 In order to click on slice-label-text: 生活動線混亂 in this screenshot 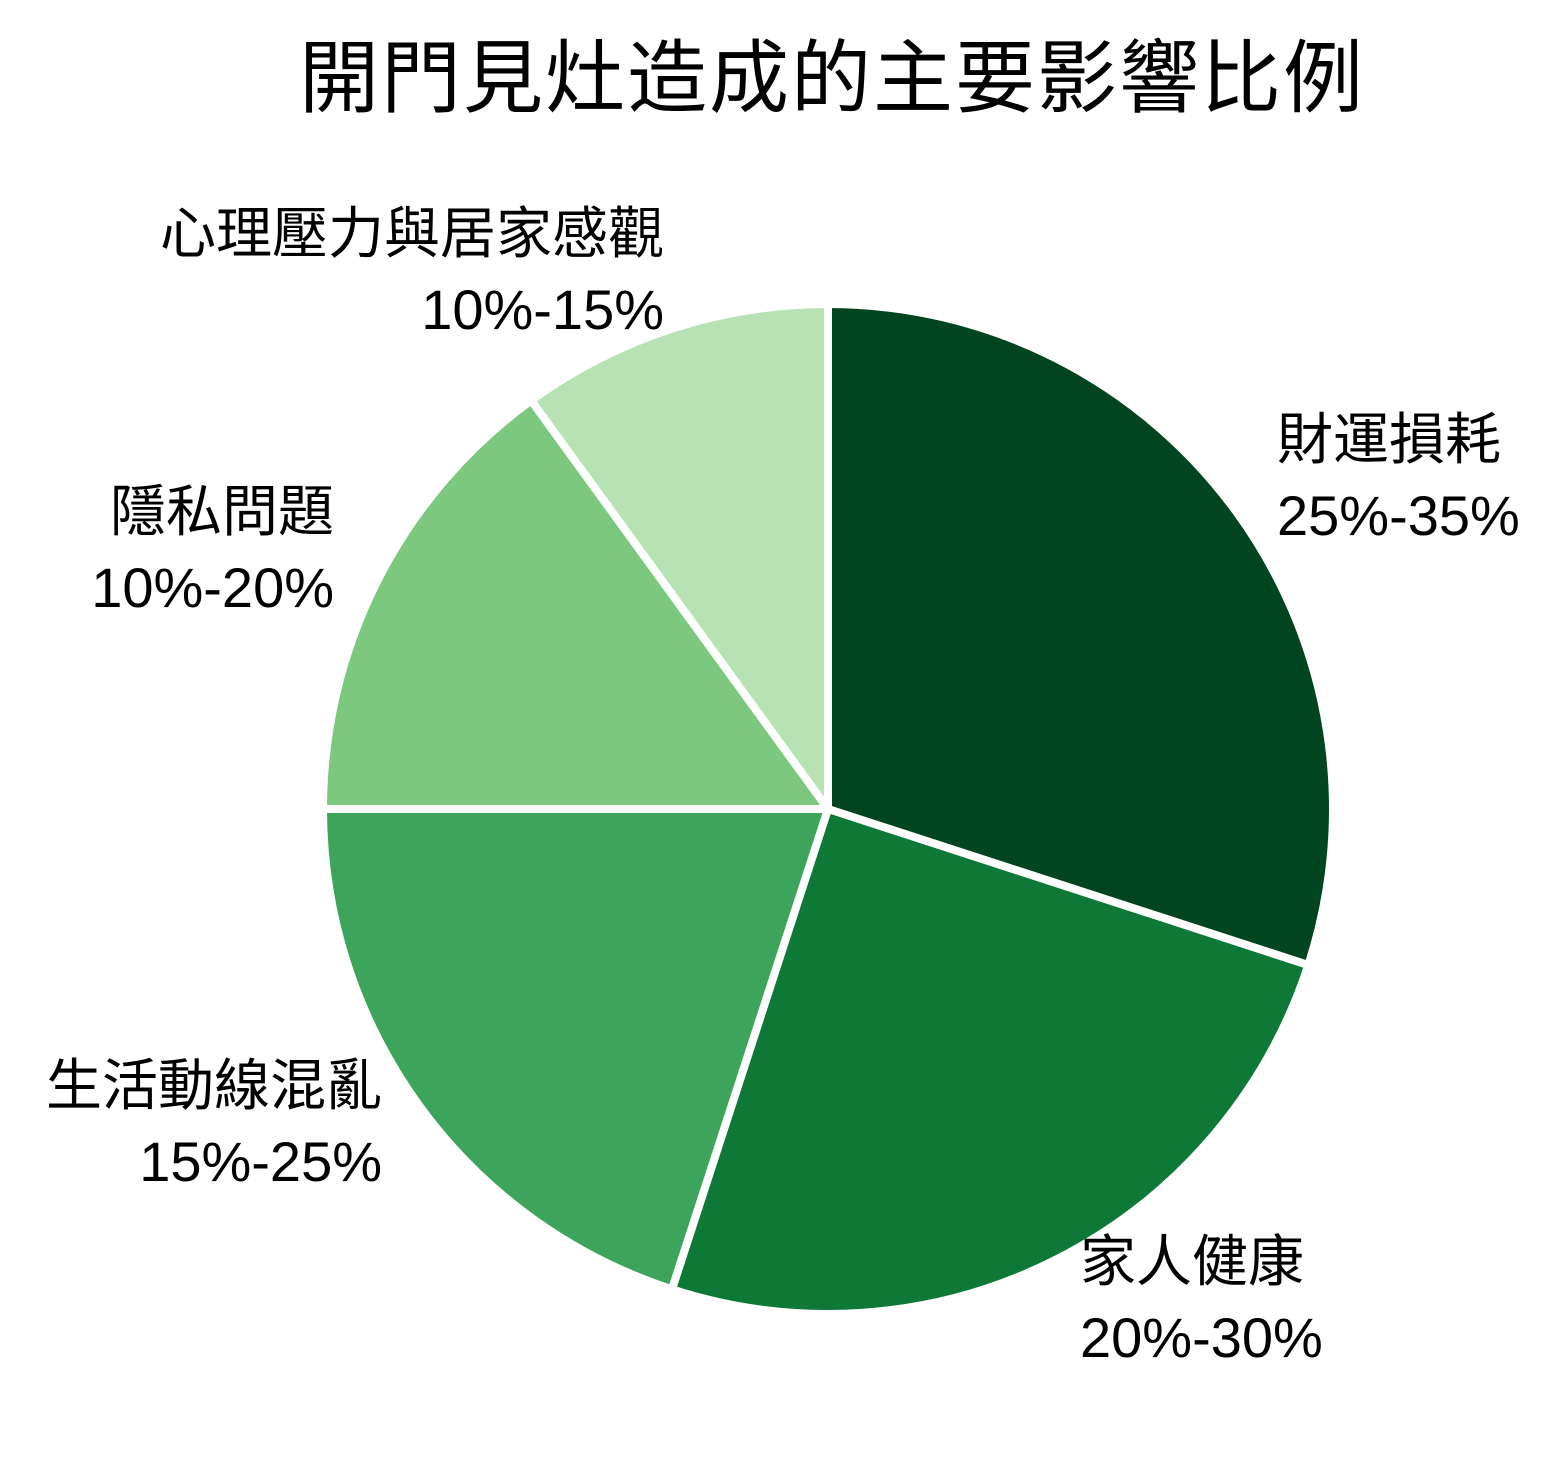, I will do `click(214, 1085)`.